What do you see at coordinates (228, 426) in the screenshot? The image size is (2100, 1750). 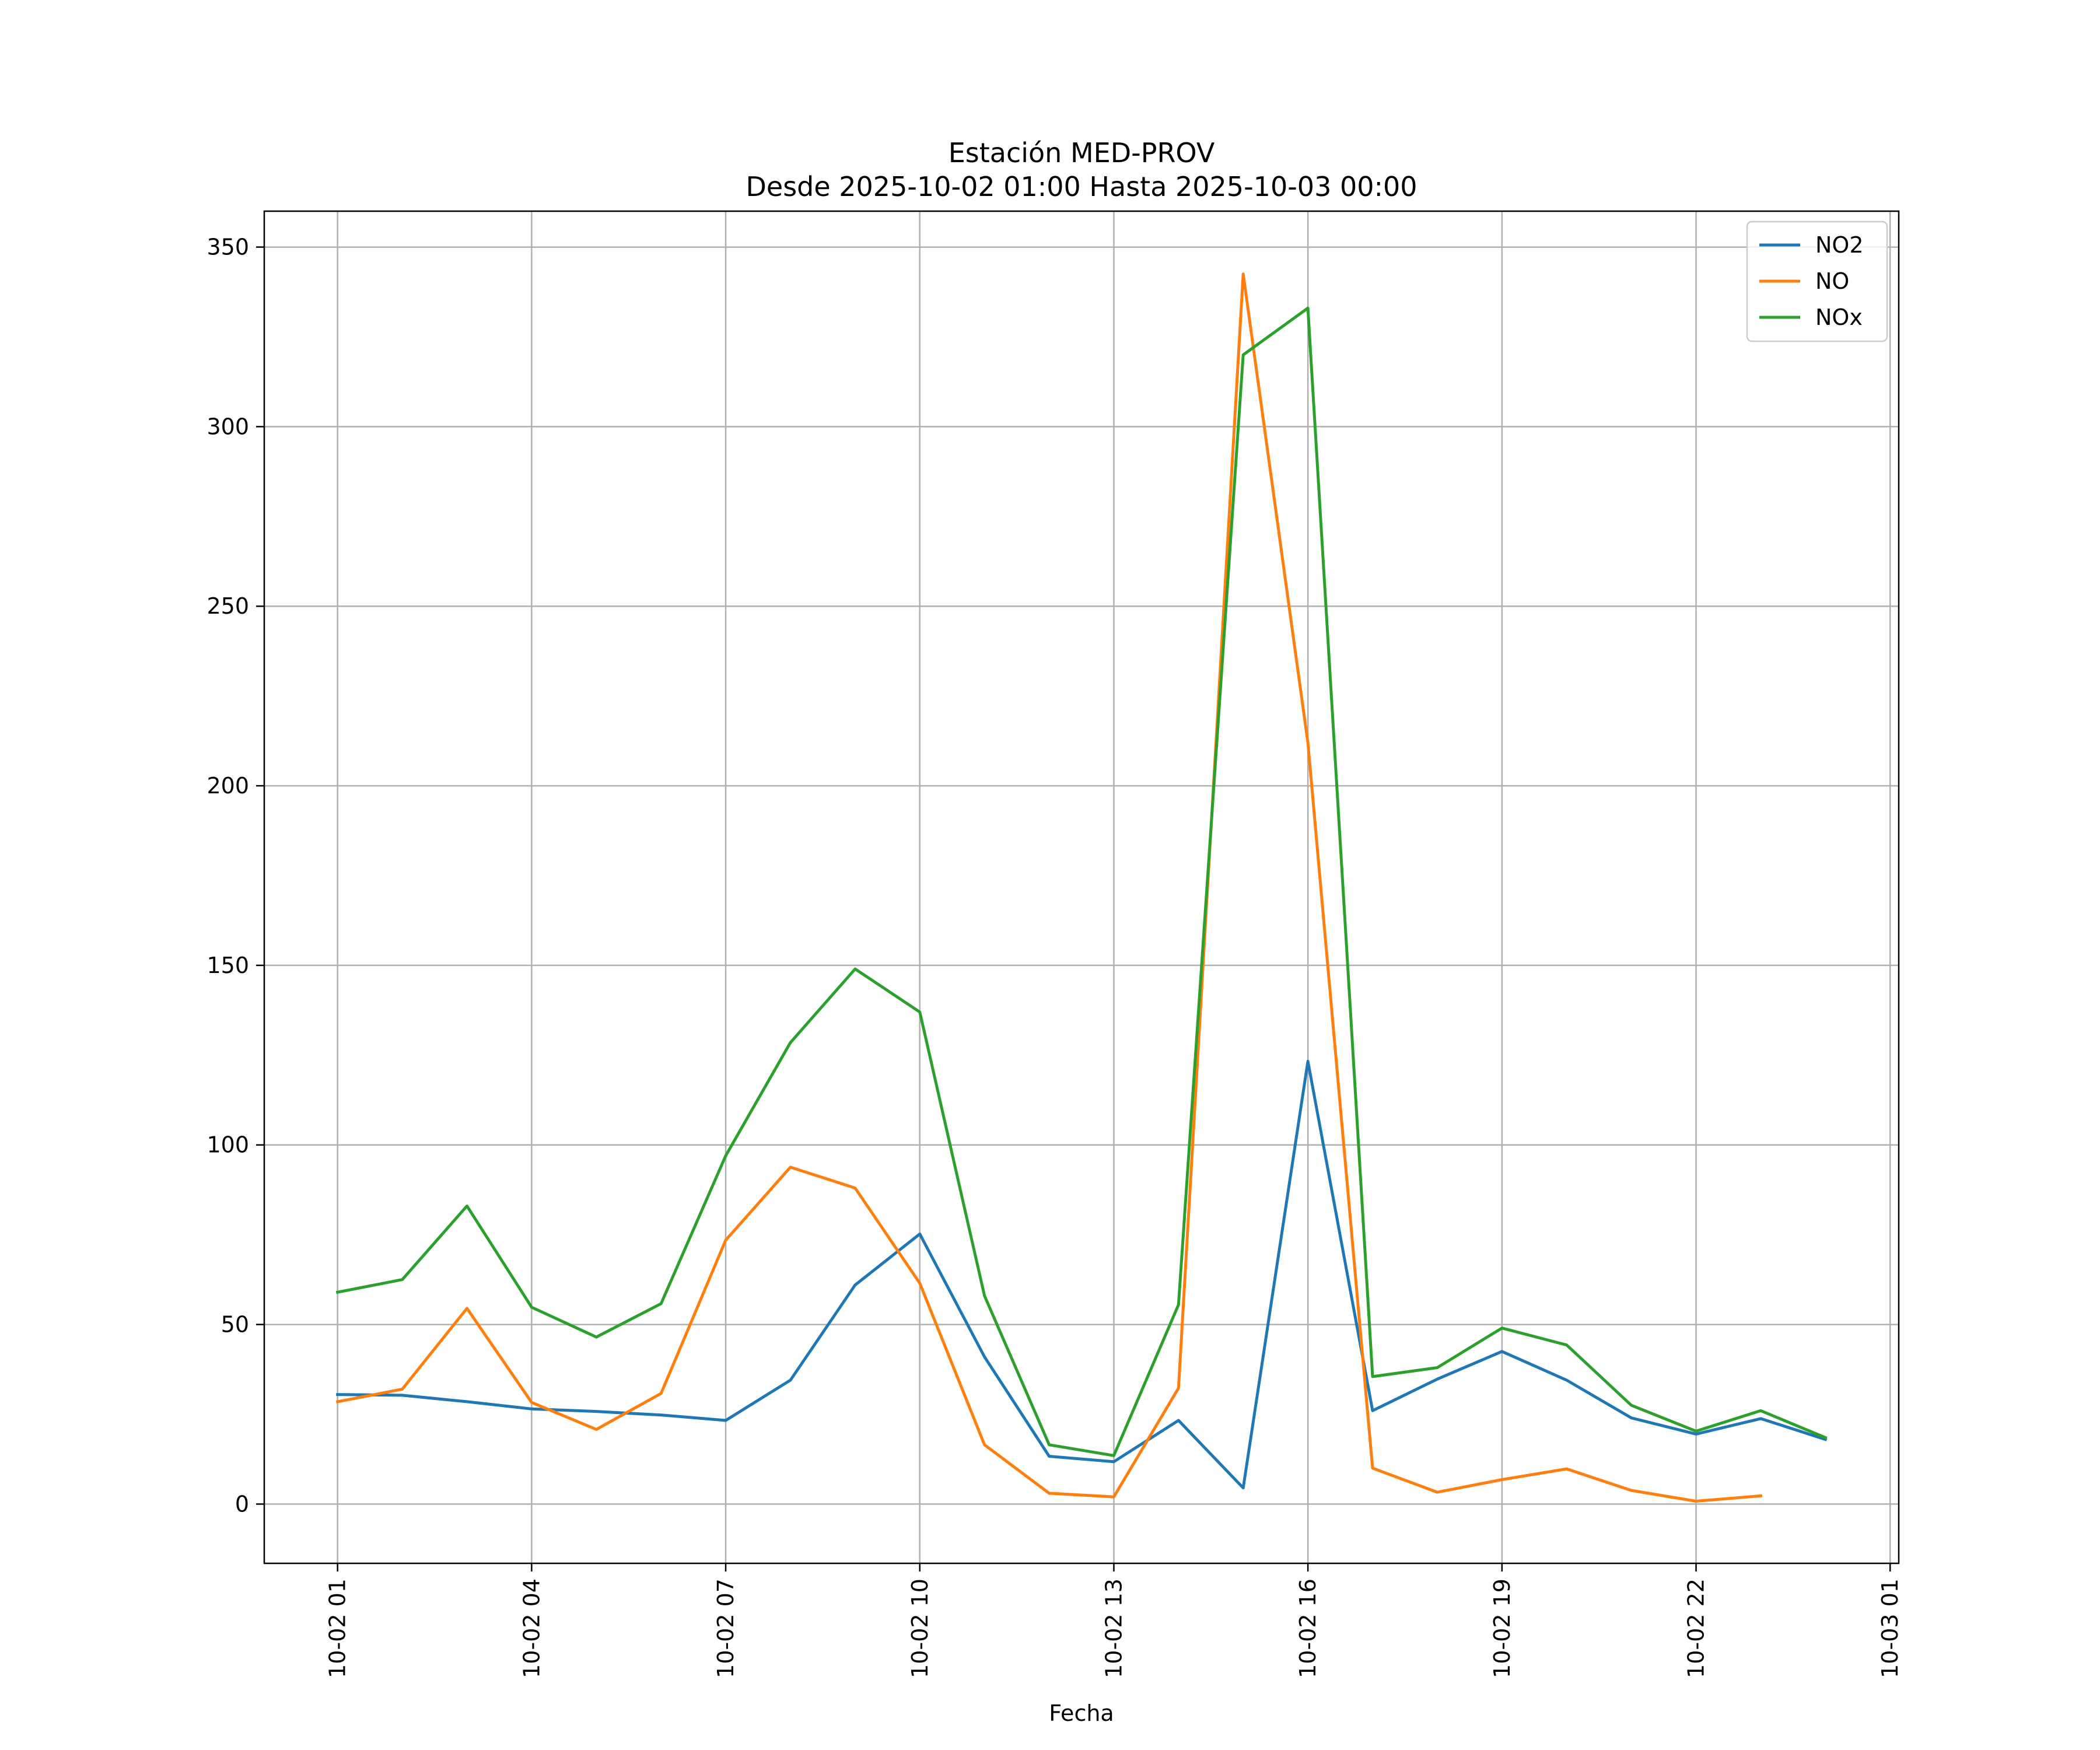 I see `y-tick-label: 300` at bounding box center [228, 426].